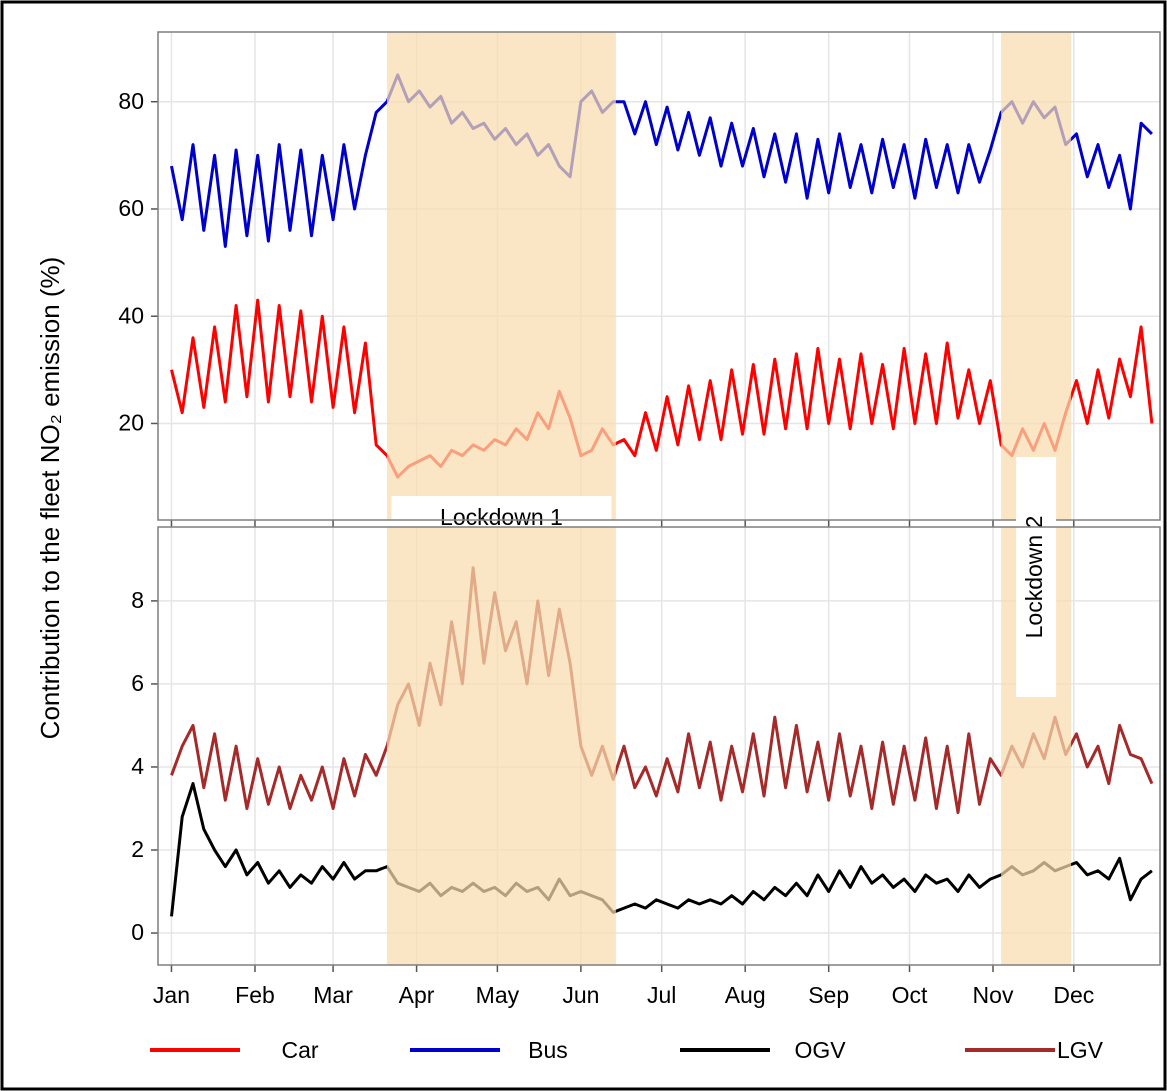 This screenshot has width=1167, height=1091. I want to click on x-tick-label: Jan, so click(171, 995).